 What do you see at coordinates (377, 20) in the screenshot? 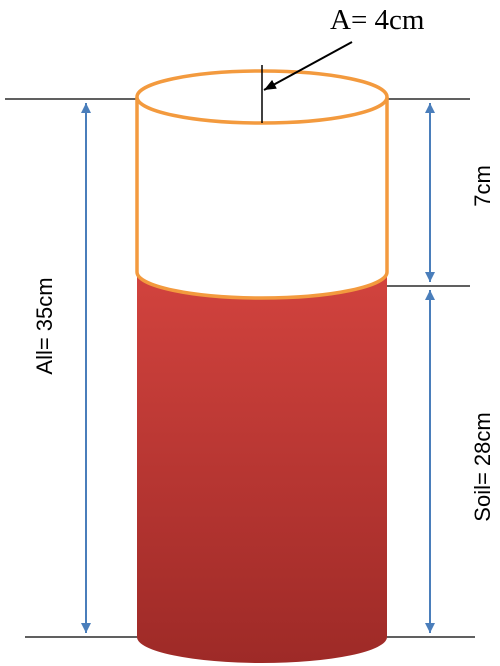
I see `radius-label: A= 4cm` at bounding box center [377, 20].